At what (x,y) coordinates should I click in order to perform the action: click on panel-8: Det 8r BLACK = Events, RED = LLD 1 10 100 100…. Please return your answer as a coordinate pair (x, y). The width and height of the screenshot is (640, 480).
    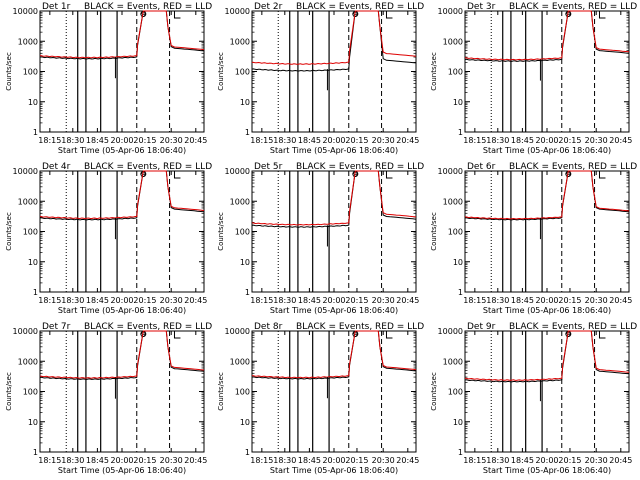
    Looking at the image, I should click on (320, 398).